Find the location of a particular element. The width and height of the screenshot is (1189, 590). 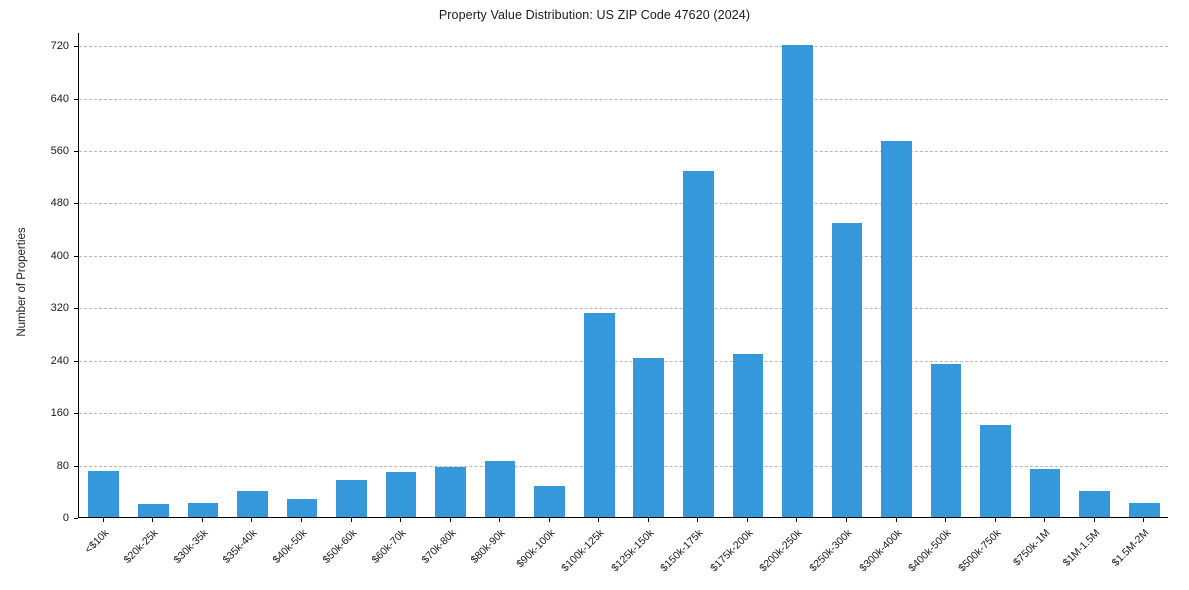

y-axis-title: Number of Properties is located at coordinates (22, 282).